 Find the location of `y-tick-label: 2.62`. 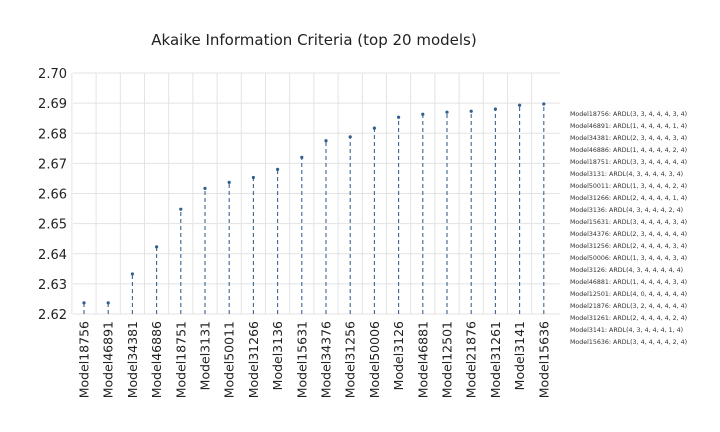

y-tick-label: 2.62 is located at coordinates (52, 315).